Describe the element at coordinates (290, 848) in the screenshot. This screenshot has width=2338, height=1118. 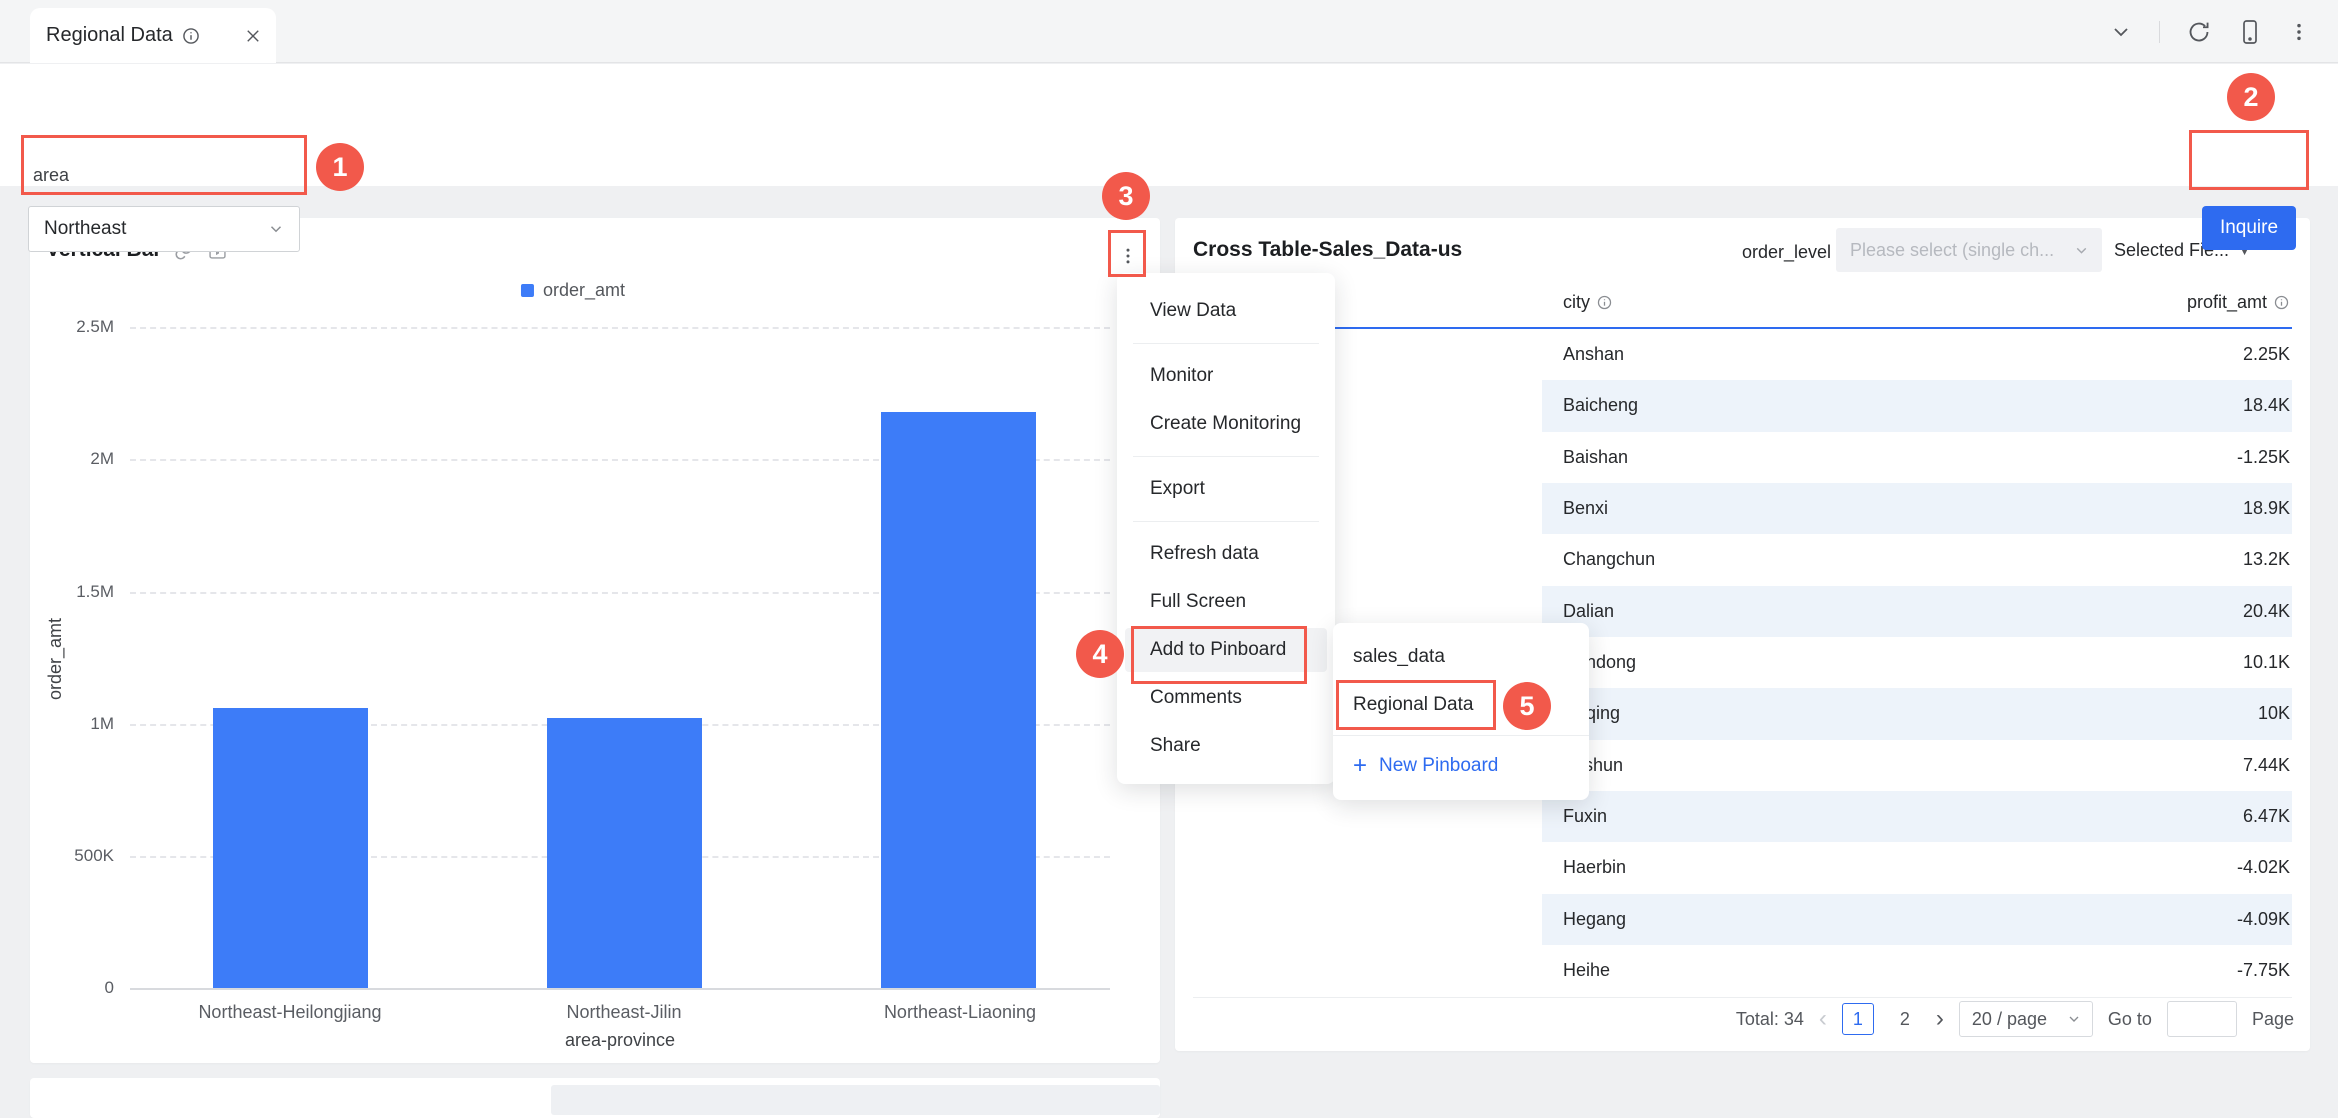
I see `bar-northeast-heilongjiang` at that location.